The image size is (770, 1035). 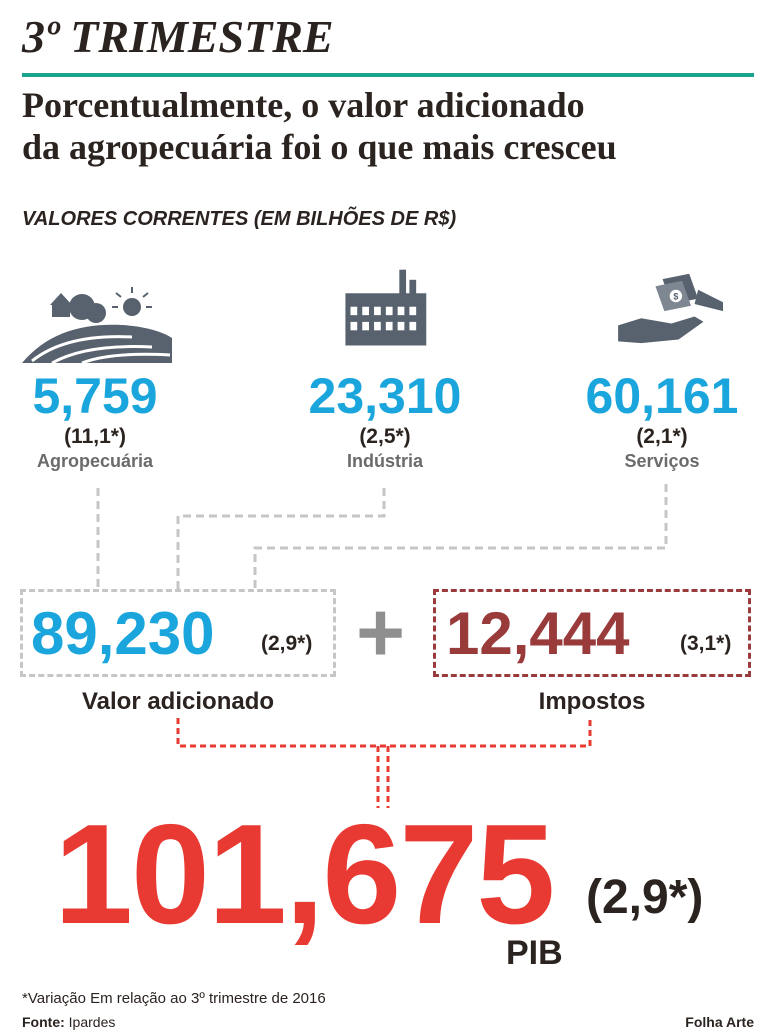 I want to click on factory-icon, so click(x=386, y=307).